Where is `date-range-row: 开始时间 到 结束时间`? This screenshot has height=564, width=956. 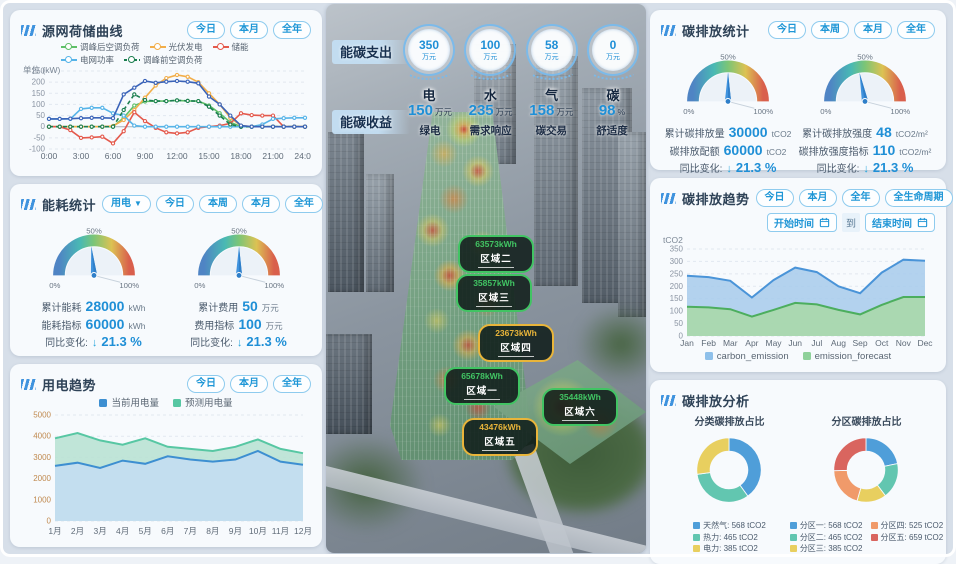
date-range-row: 开始时间 到 结束时间 is located at coordinates (798, 222).